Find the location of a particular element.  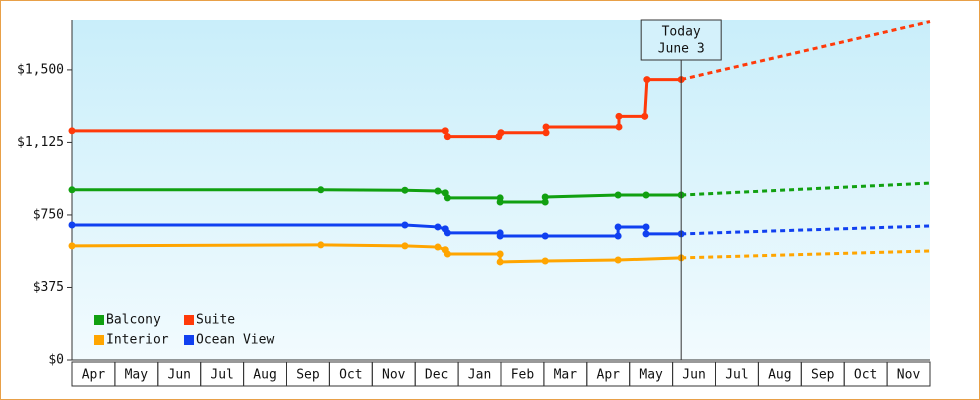

legend-label: Balcony is located at coordinates (133, 320).